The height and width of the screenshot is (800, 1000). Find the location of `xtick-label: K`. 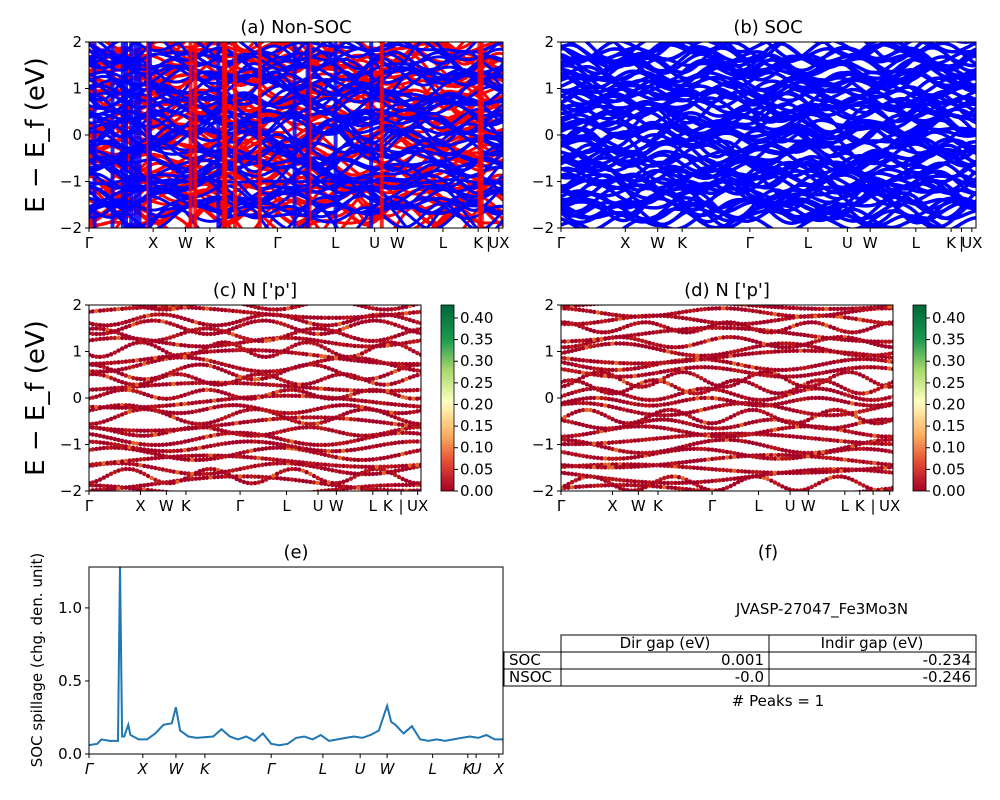

xtick-label: K is located at coordinates (682, 243).